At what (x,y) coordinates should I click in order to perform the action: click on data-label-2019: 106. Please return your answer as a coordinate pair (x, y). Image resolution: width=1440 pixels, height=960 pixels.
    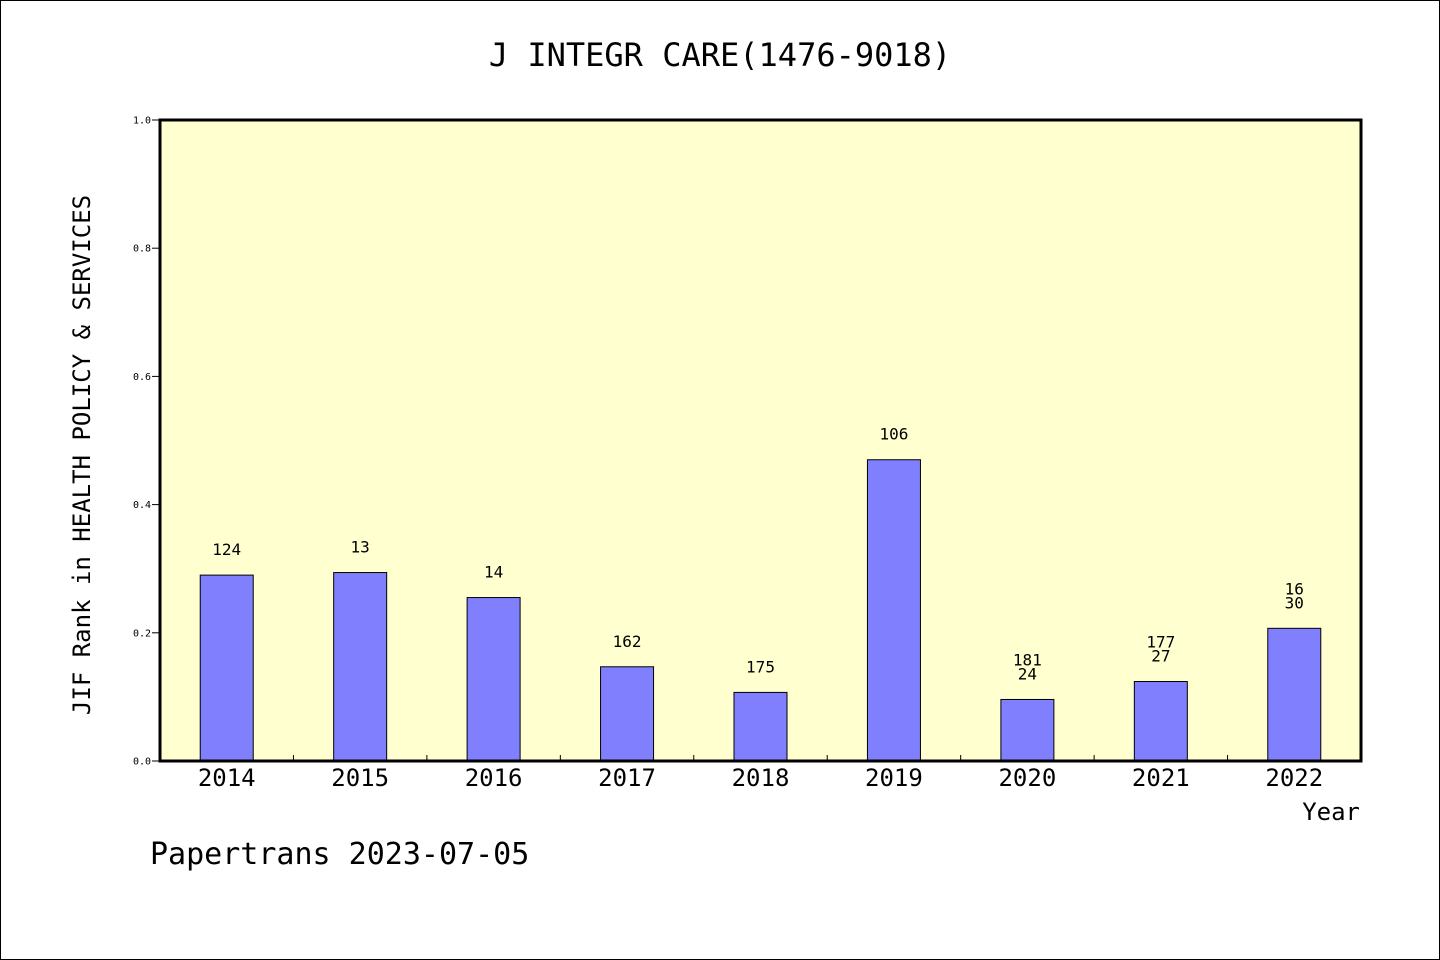
    Looking at the image, I should click on (893, 434).